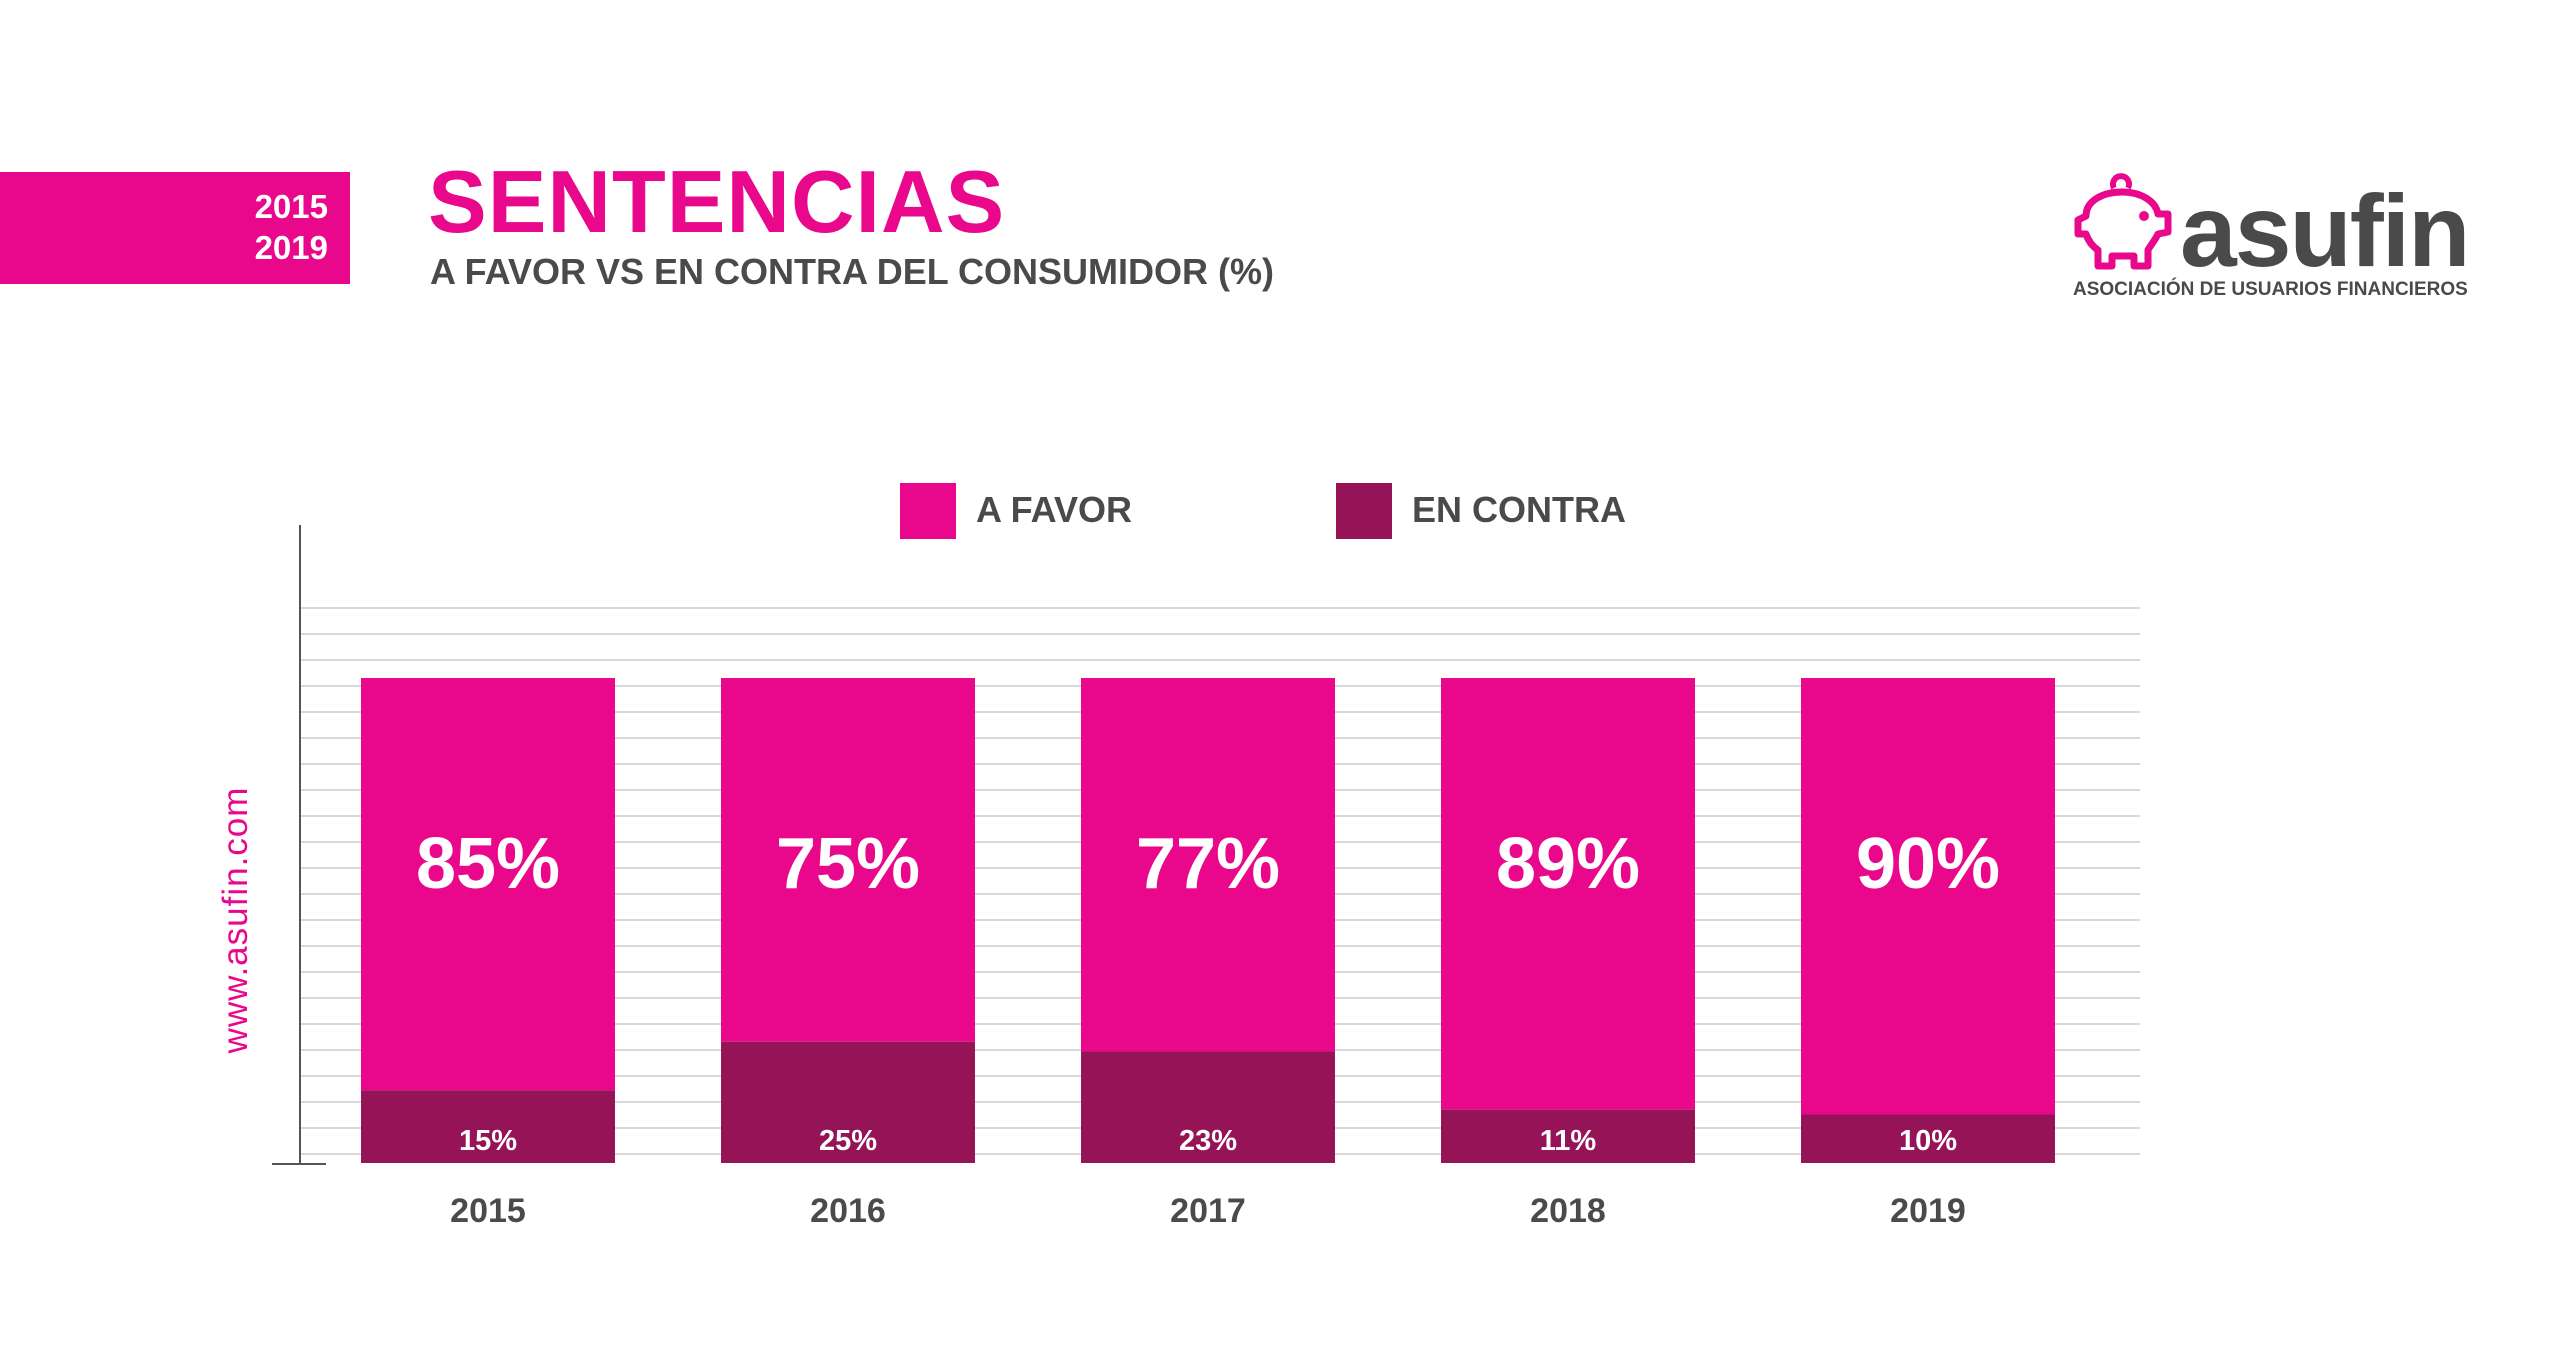 This screenshot has height=1359, width=2560. Describe the element at coordinates (1568, 1211) in the screenshot. I see `x-tick-label-2018: 2018` at that location.